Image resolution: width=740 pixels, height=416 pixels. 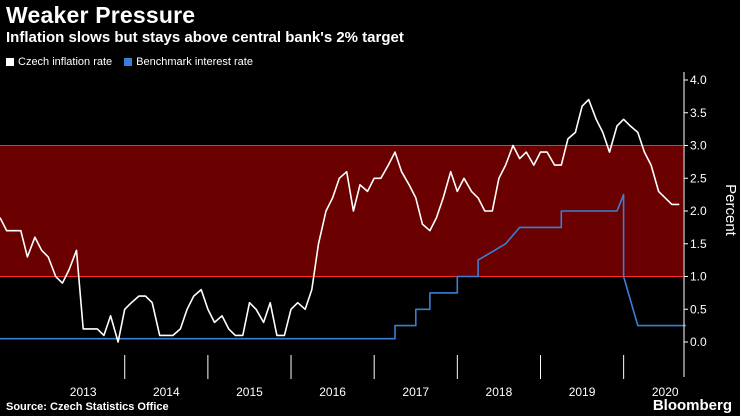 I want to click on source-note: Source: Czech Statistics Office, so click(x=87, y=407).